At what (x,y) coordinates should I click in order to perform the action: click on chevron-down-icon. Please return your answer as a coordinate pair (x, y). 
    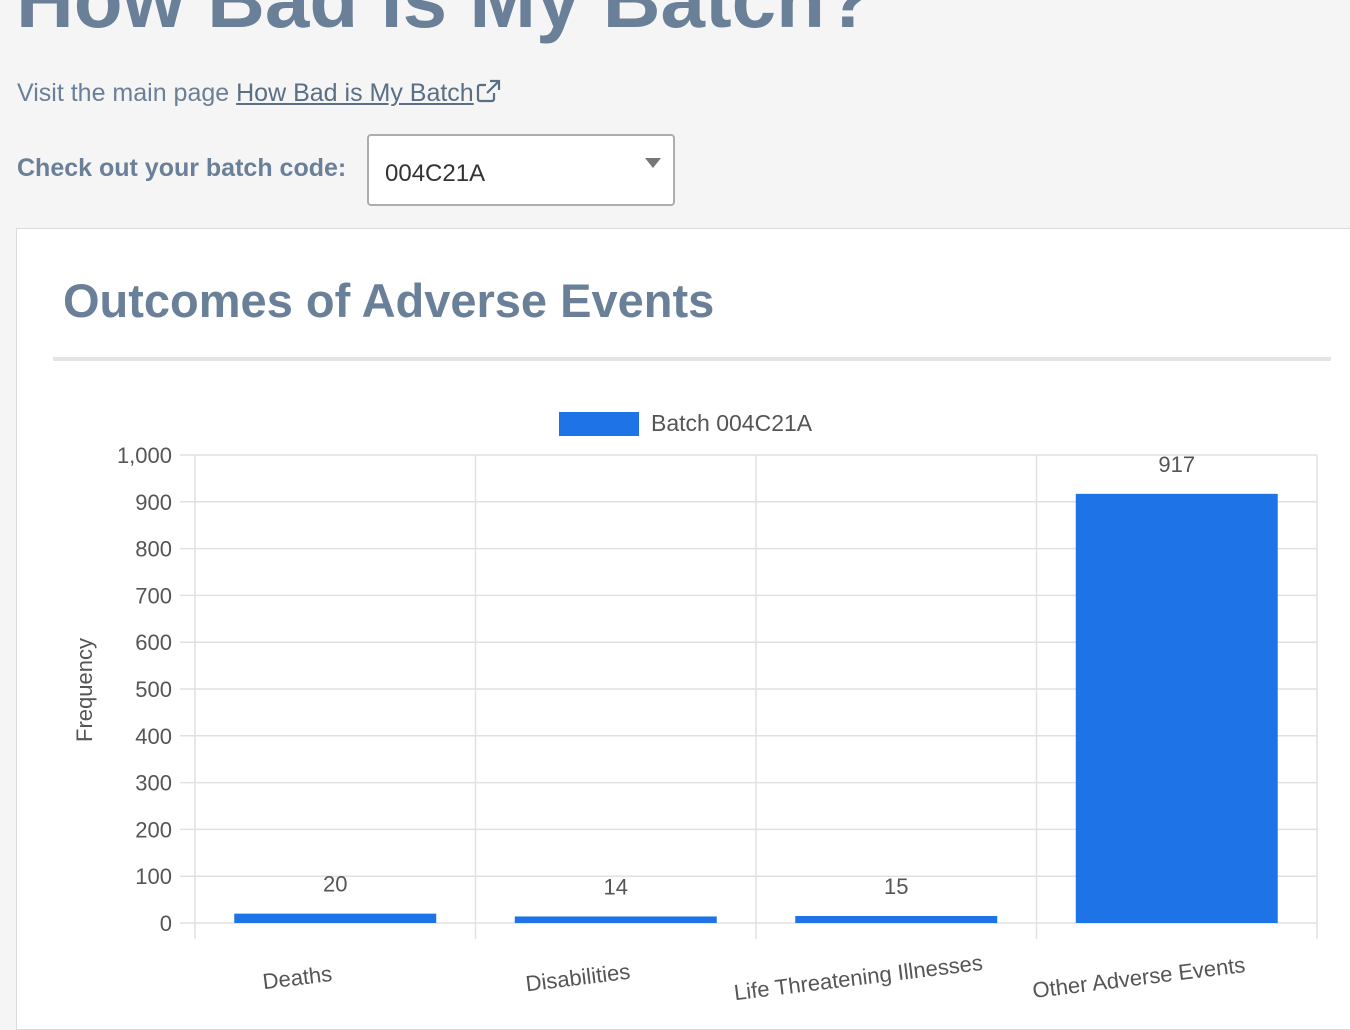
    Looking at the image, I should click on (653, 163).